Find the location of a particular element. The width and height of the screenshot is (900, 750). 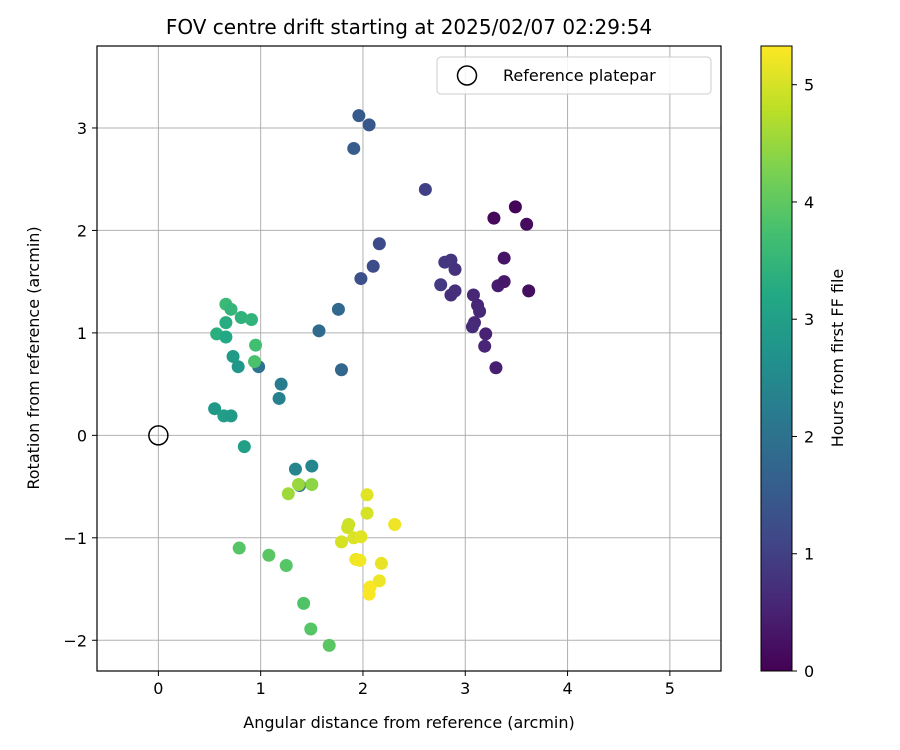

x-tick-label: 1 is located at coordinates (261, 688).